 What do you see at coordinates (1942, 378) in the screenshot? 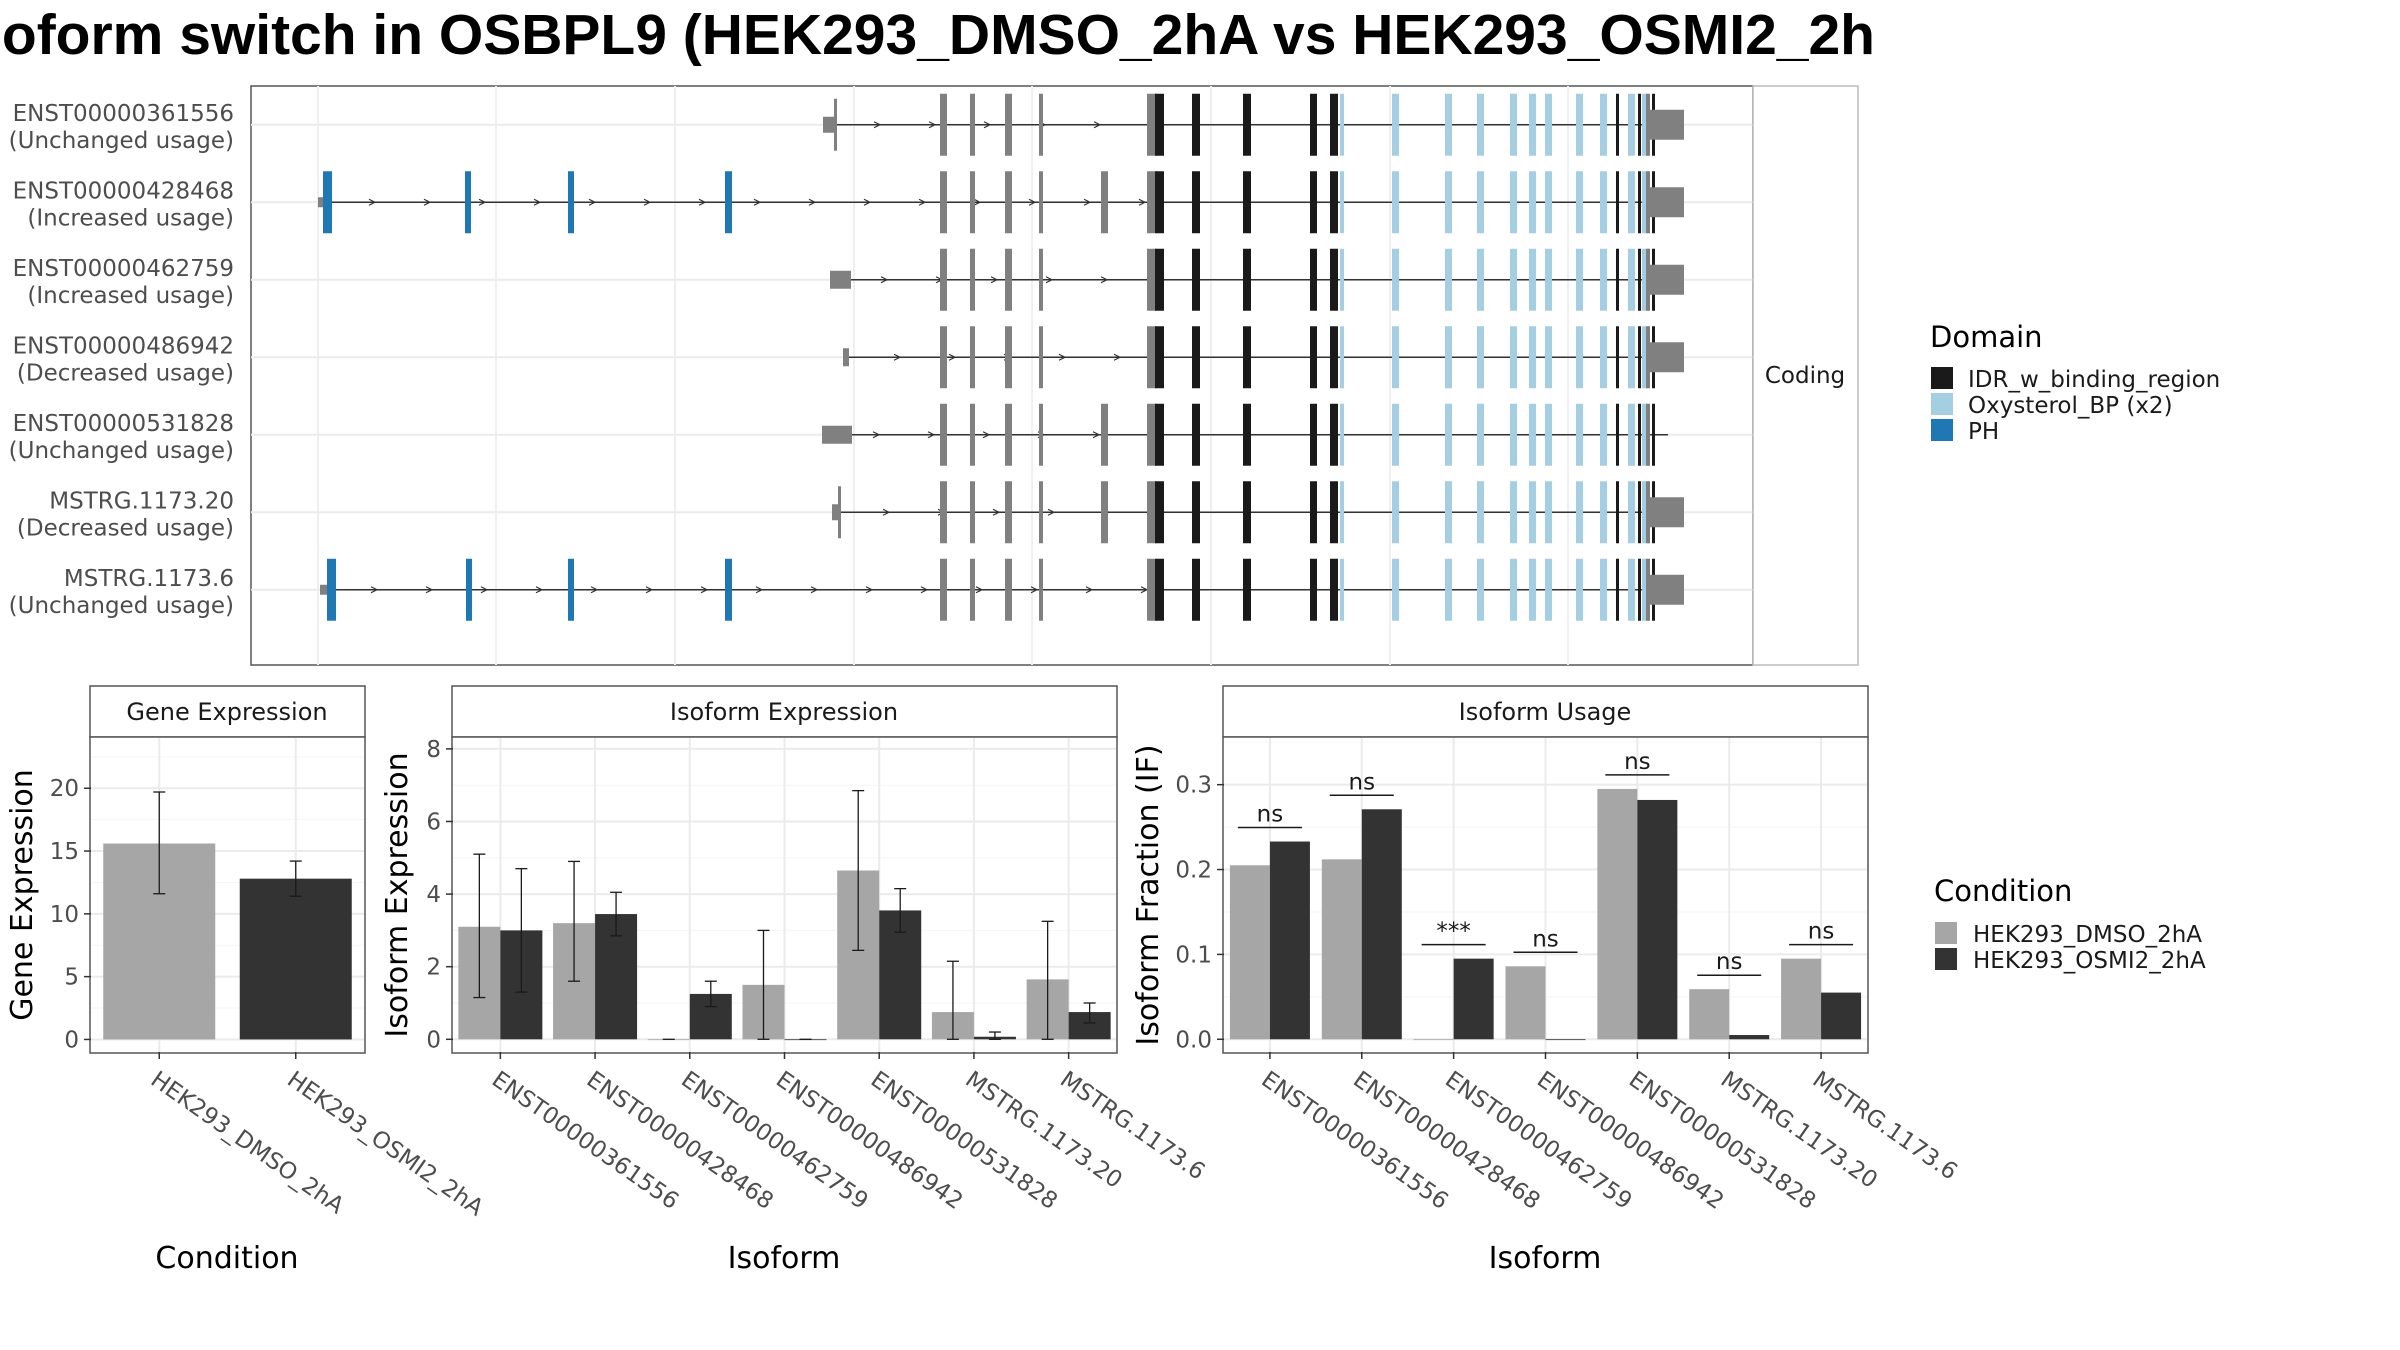
I see `legend-swatch-idr` at bounding box center [1942, 378].